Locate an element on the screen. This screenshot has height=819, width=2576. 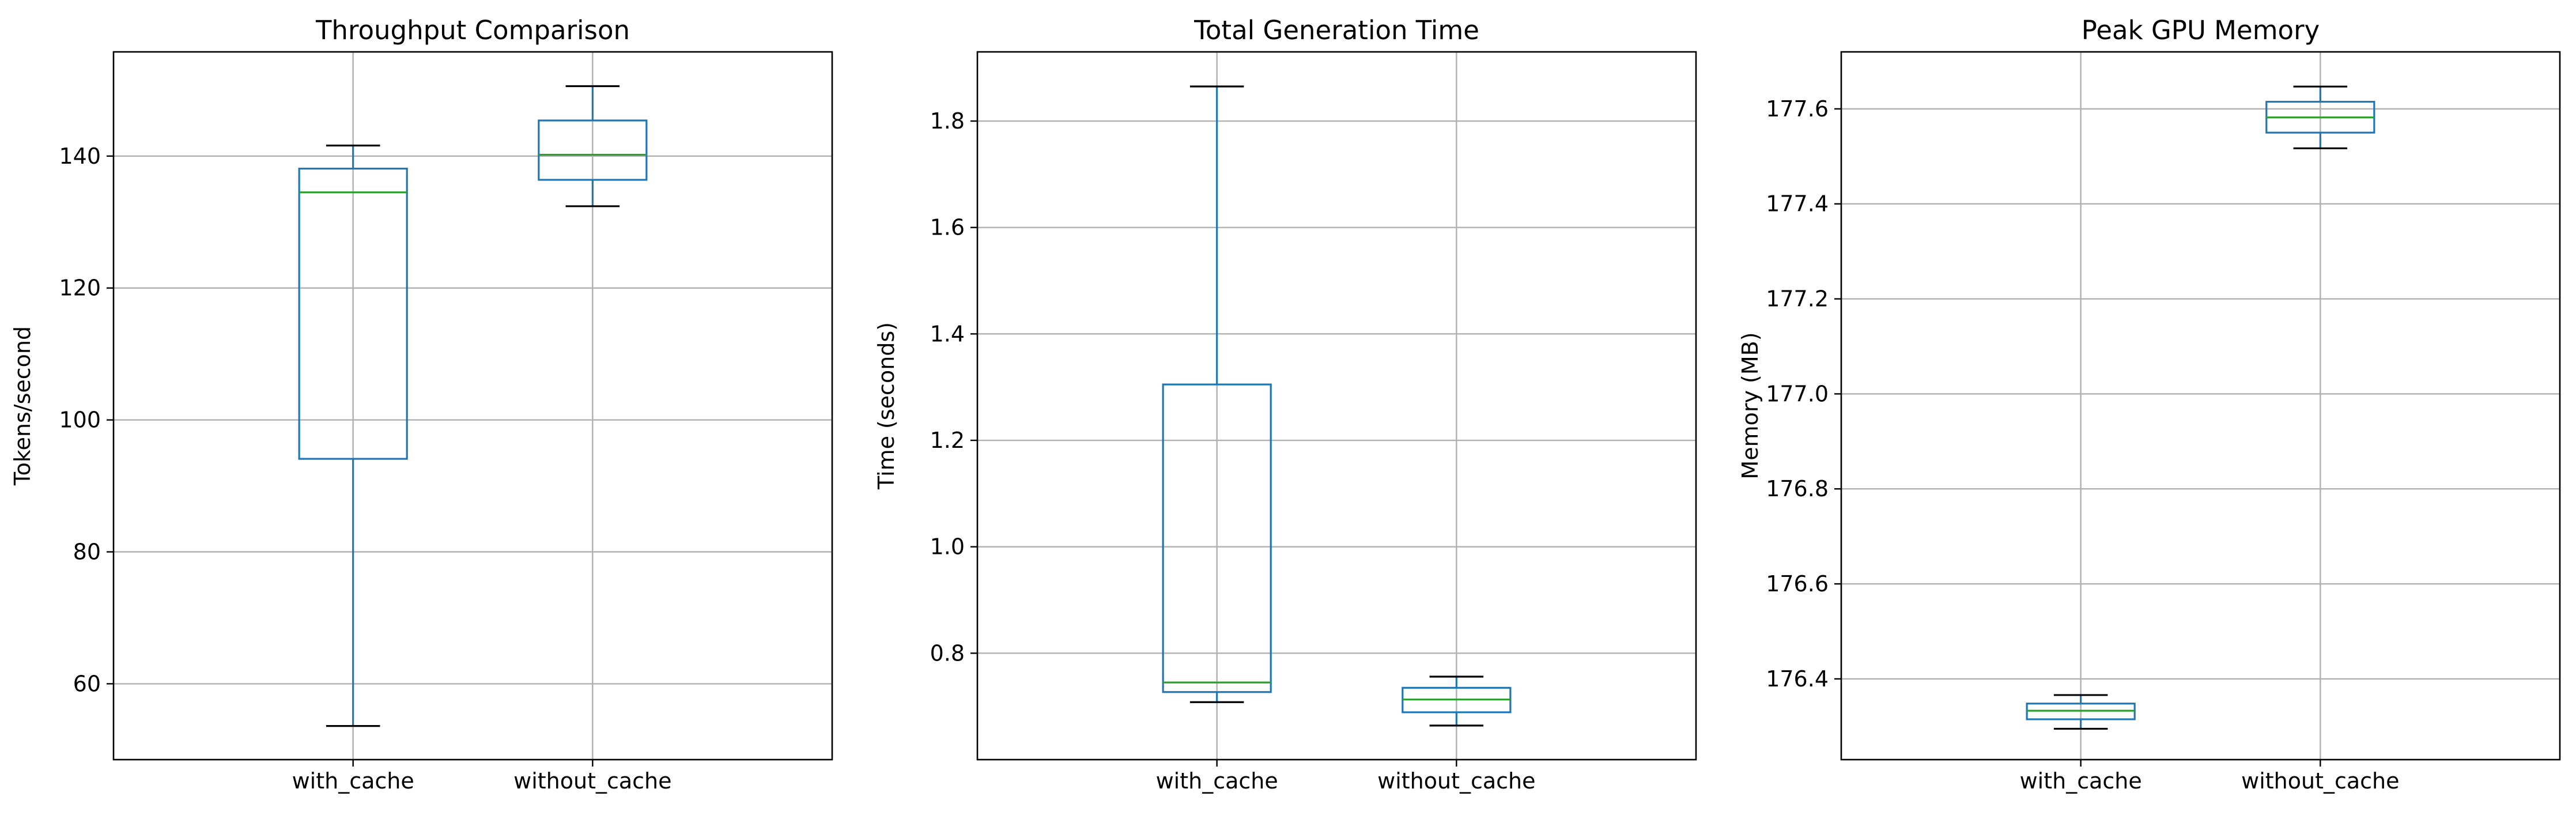
y-tick-label: 0.8 is located at coordinates (947, 653).